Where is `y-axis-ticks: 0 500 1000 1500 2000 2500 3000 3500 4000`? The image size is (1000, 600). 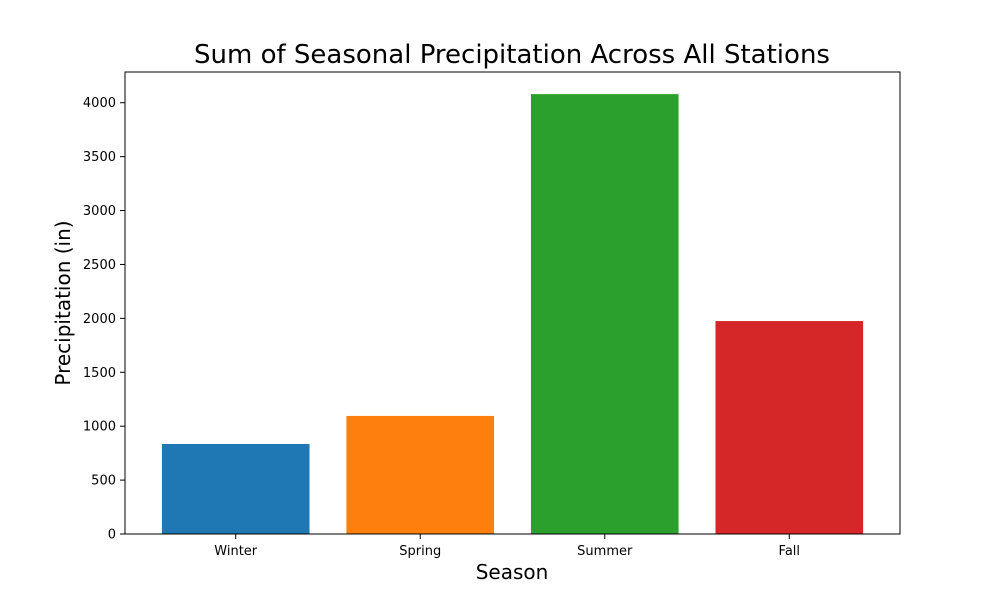
y-axis-ticks: 0 500 1000 1500 2000 2500 3000 3500 4000 is located at coordinates (104, 319).